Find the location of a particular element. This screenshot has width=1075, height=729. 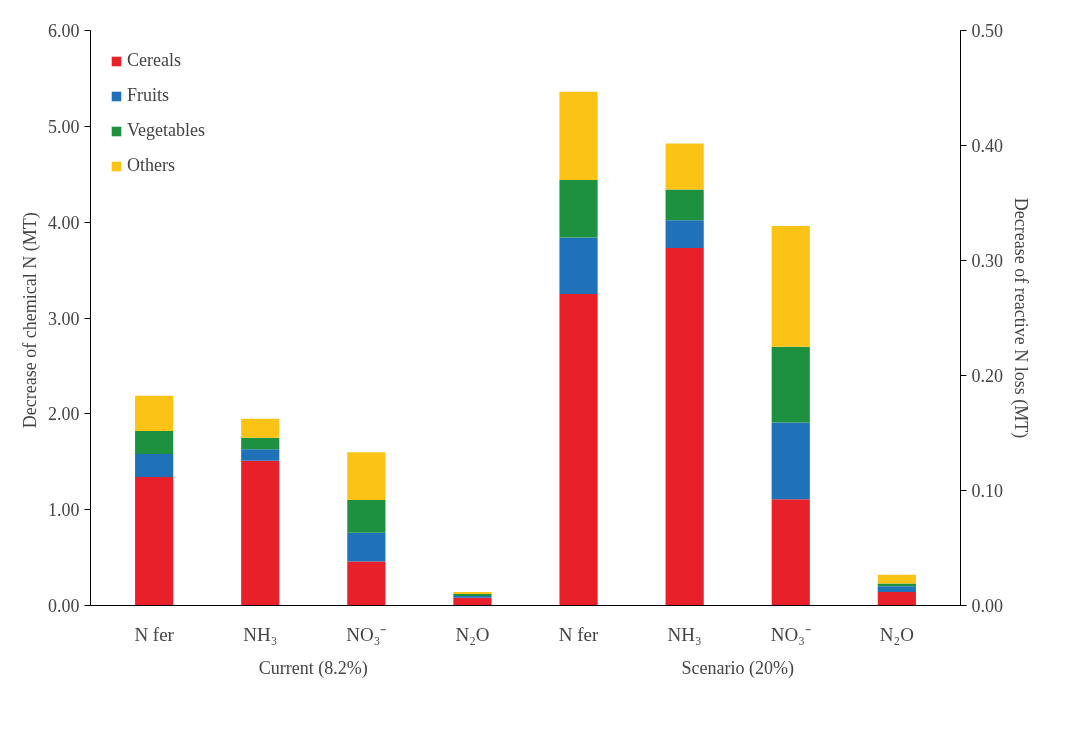

text: Scenario (20%) is located at coordinates (737, 668).